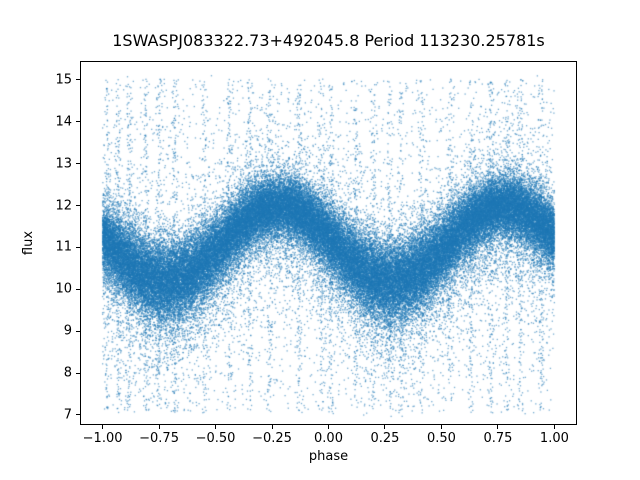 The width and height of the screenshot is (640, 480). I want to click on y-tick-label: 8, so click(67, 373).